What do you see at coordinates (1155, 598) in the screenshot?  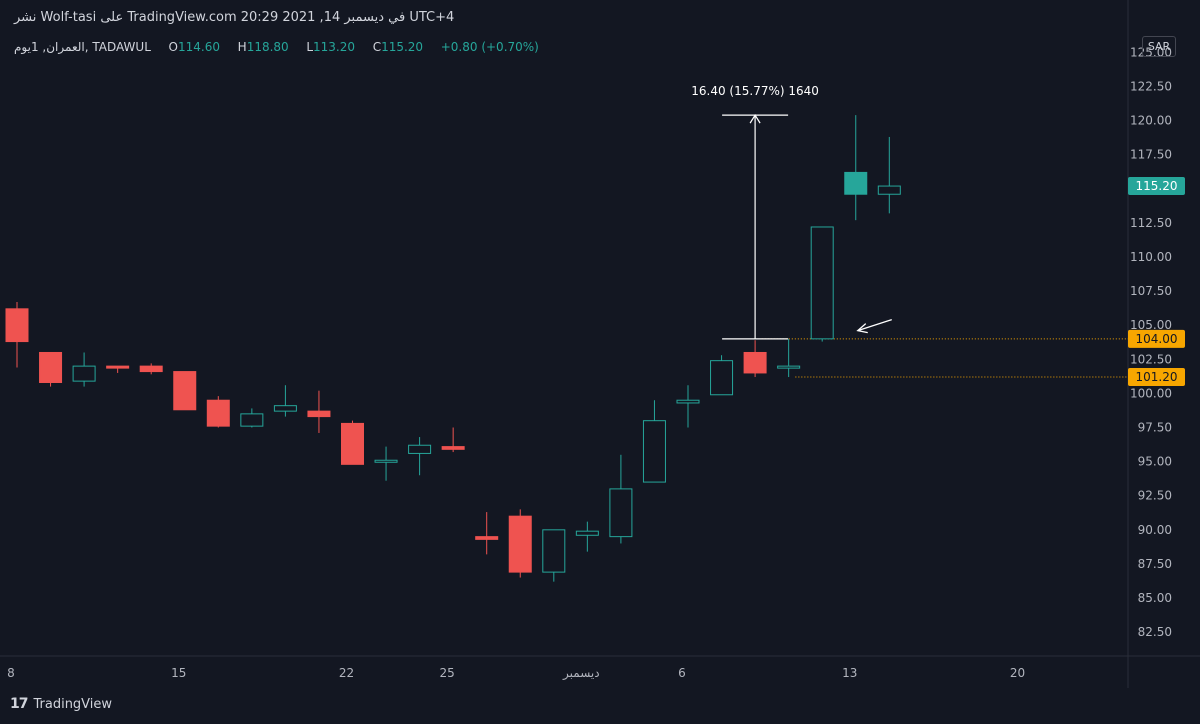 I see `y-tick-label: 85.00` at bounding box center [1155, 598].